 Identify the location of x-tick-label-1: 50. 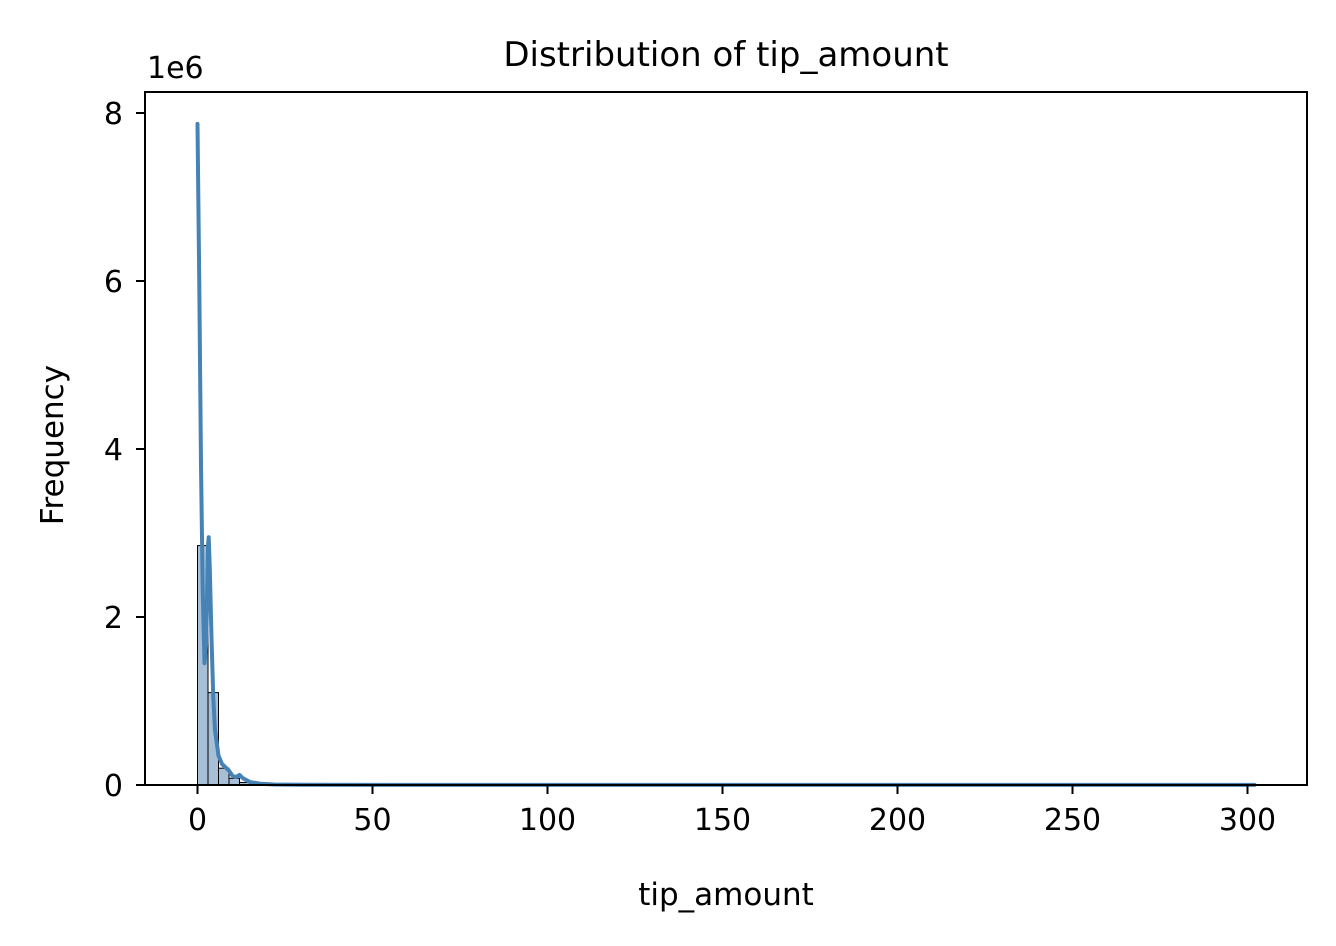
(372, 820).